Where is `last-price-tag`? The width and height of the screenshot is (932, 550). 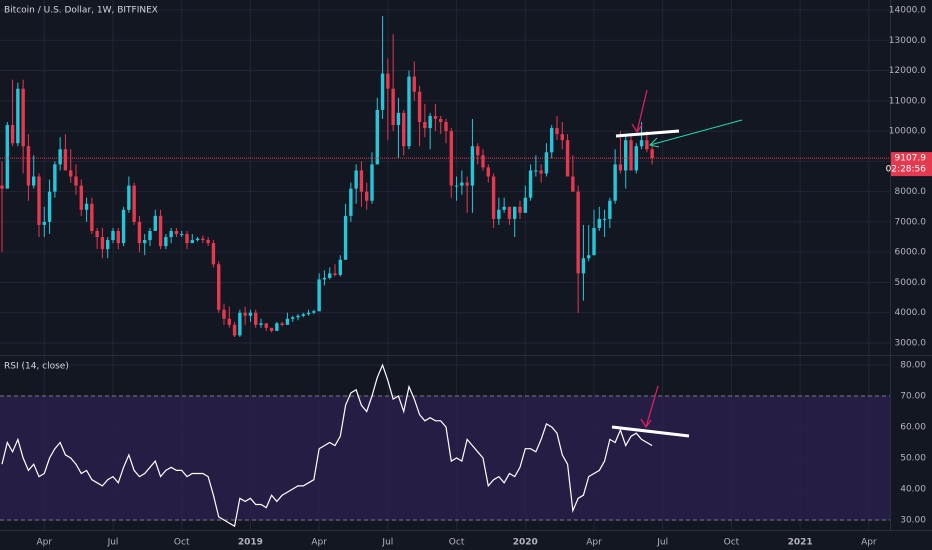 last-price-tag is located at coordinates (911, 164).